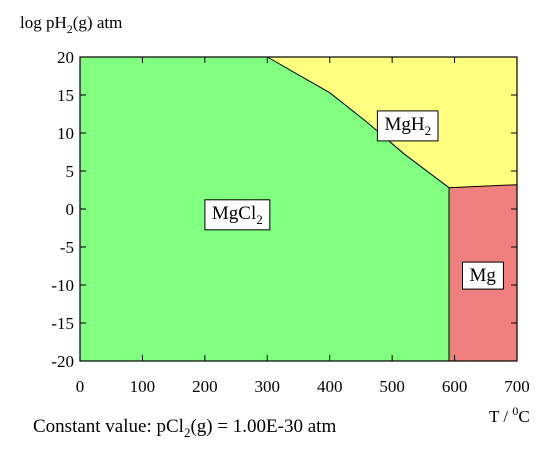 This screenshot has width=550, height=450. I want to click on y-tick-label: 15, so click(65, 95).